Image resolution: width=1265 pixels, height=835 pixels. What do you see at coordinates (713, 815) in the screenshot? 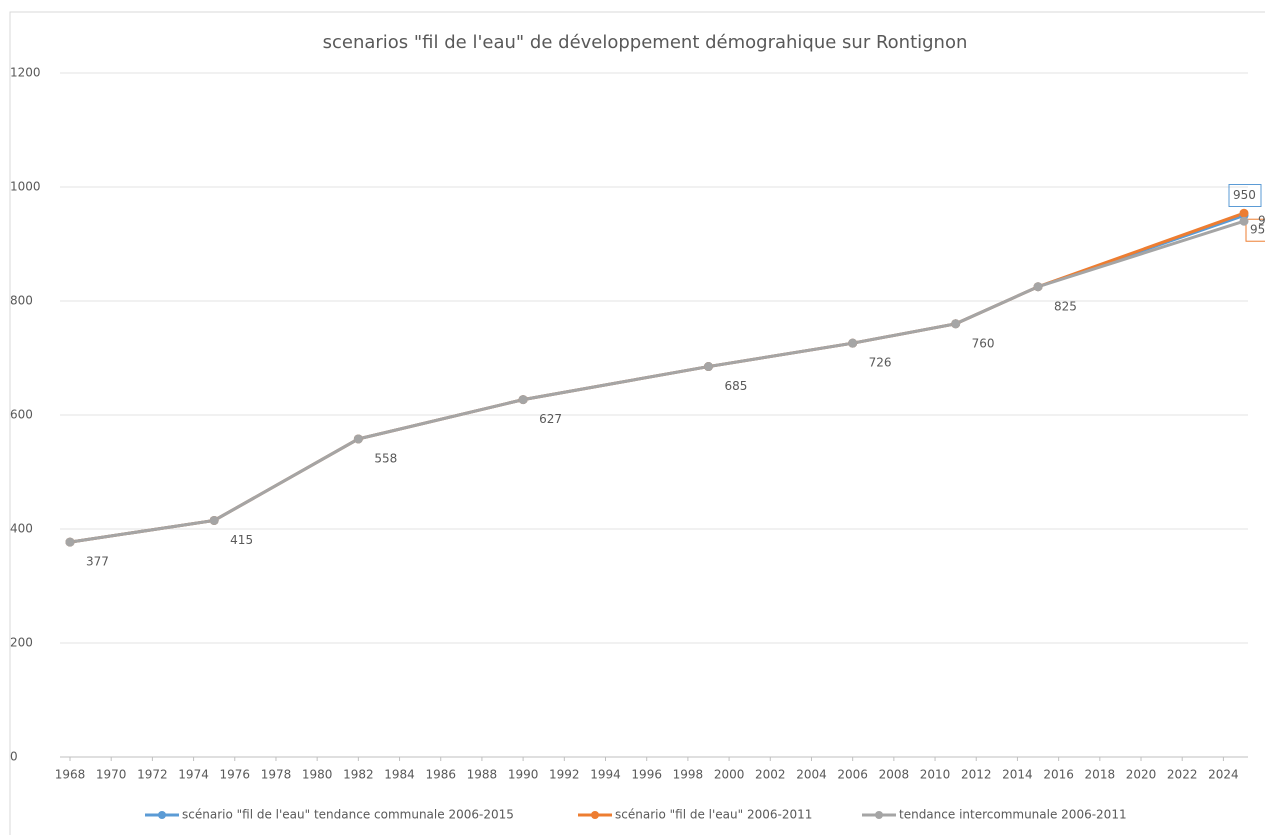
I see `legend-label: scénario "fil de l'eau" 2006-2011` at bounding box center [713, 815].